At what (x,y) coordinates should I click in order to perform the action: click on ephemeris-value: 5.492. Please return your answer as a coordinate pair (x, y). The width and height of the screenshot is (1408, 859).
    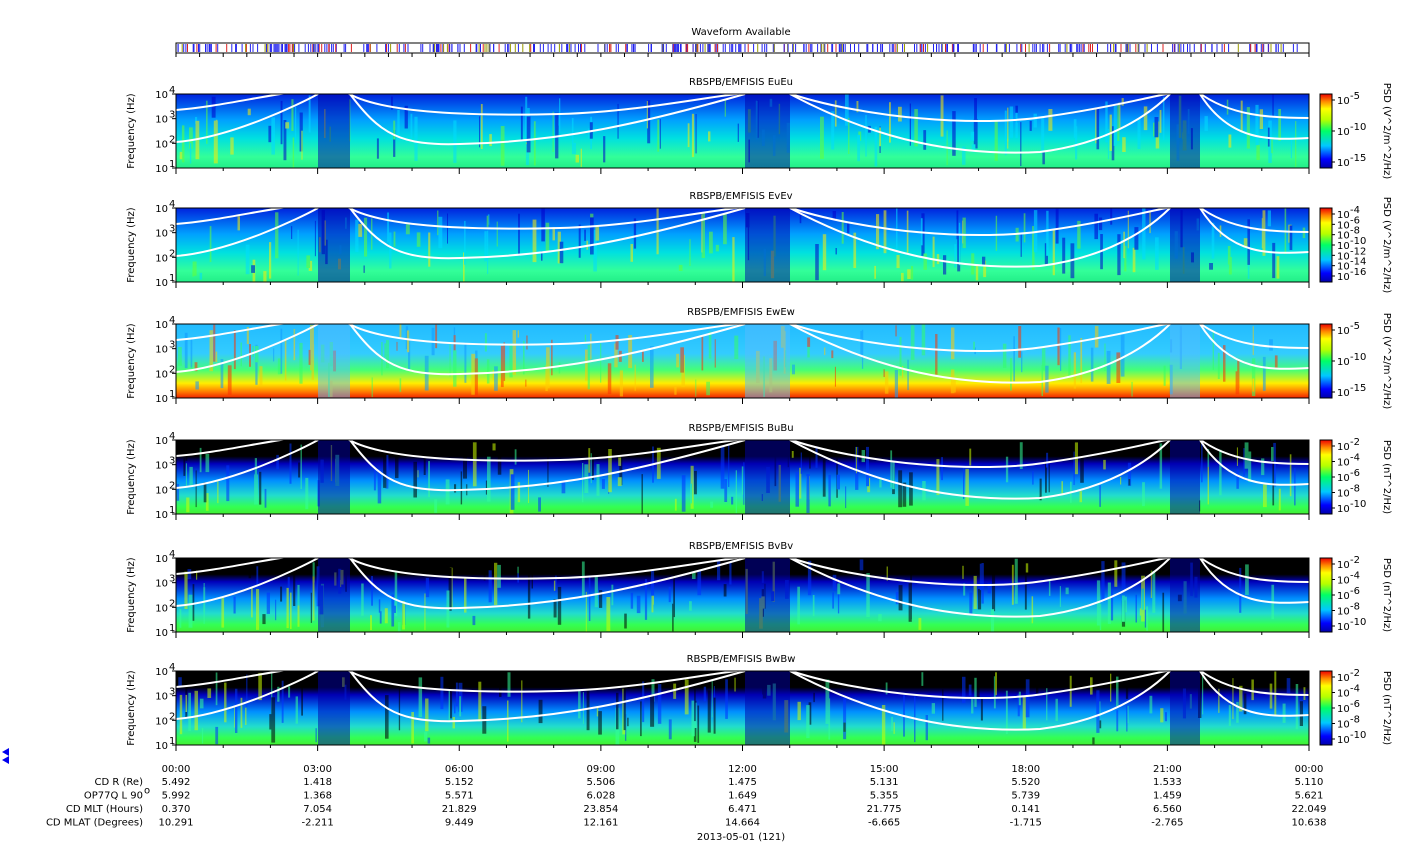
    Looking at the image, I should click on (176, 782).